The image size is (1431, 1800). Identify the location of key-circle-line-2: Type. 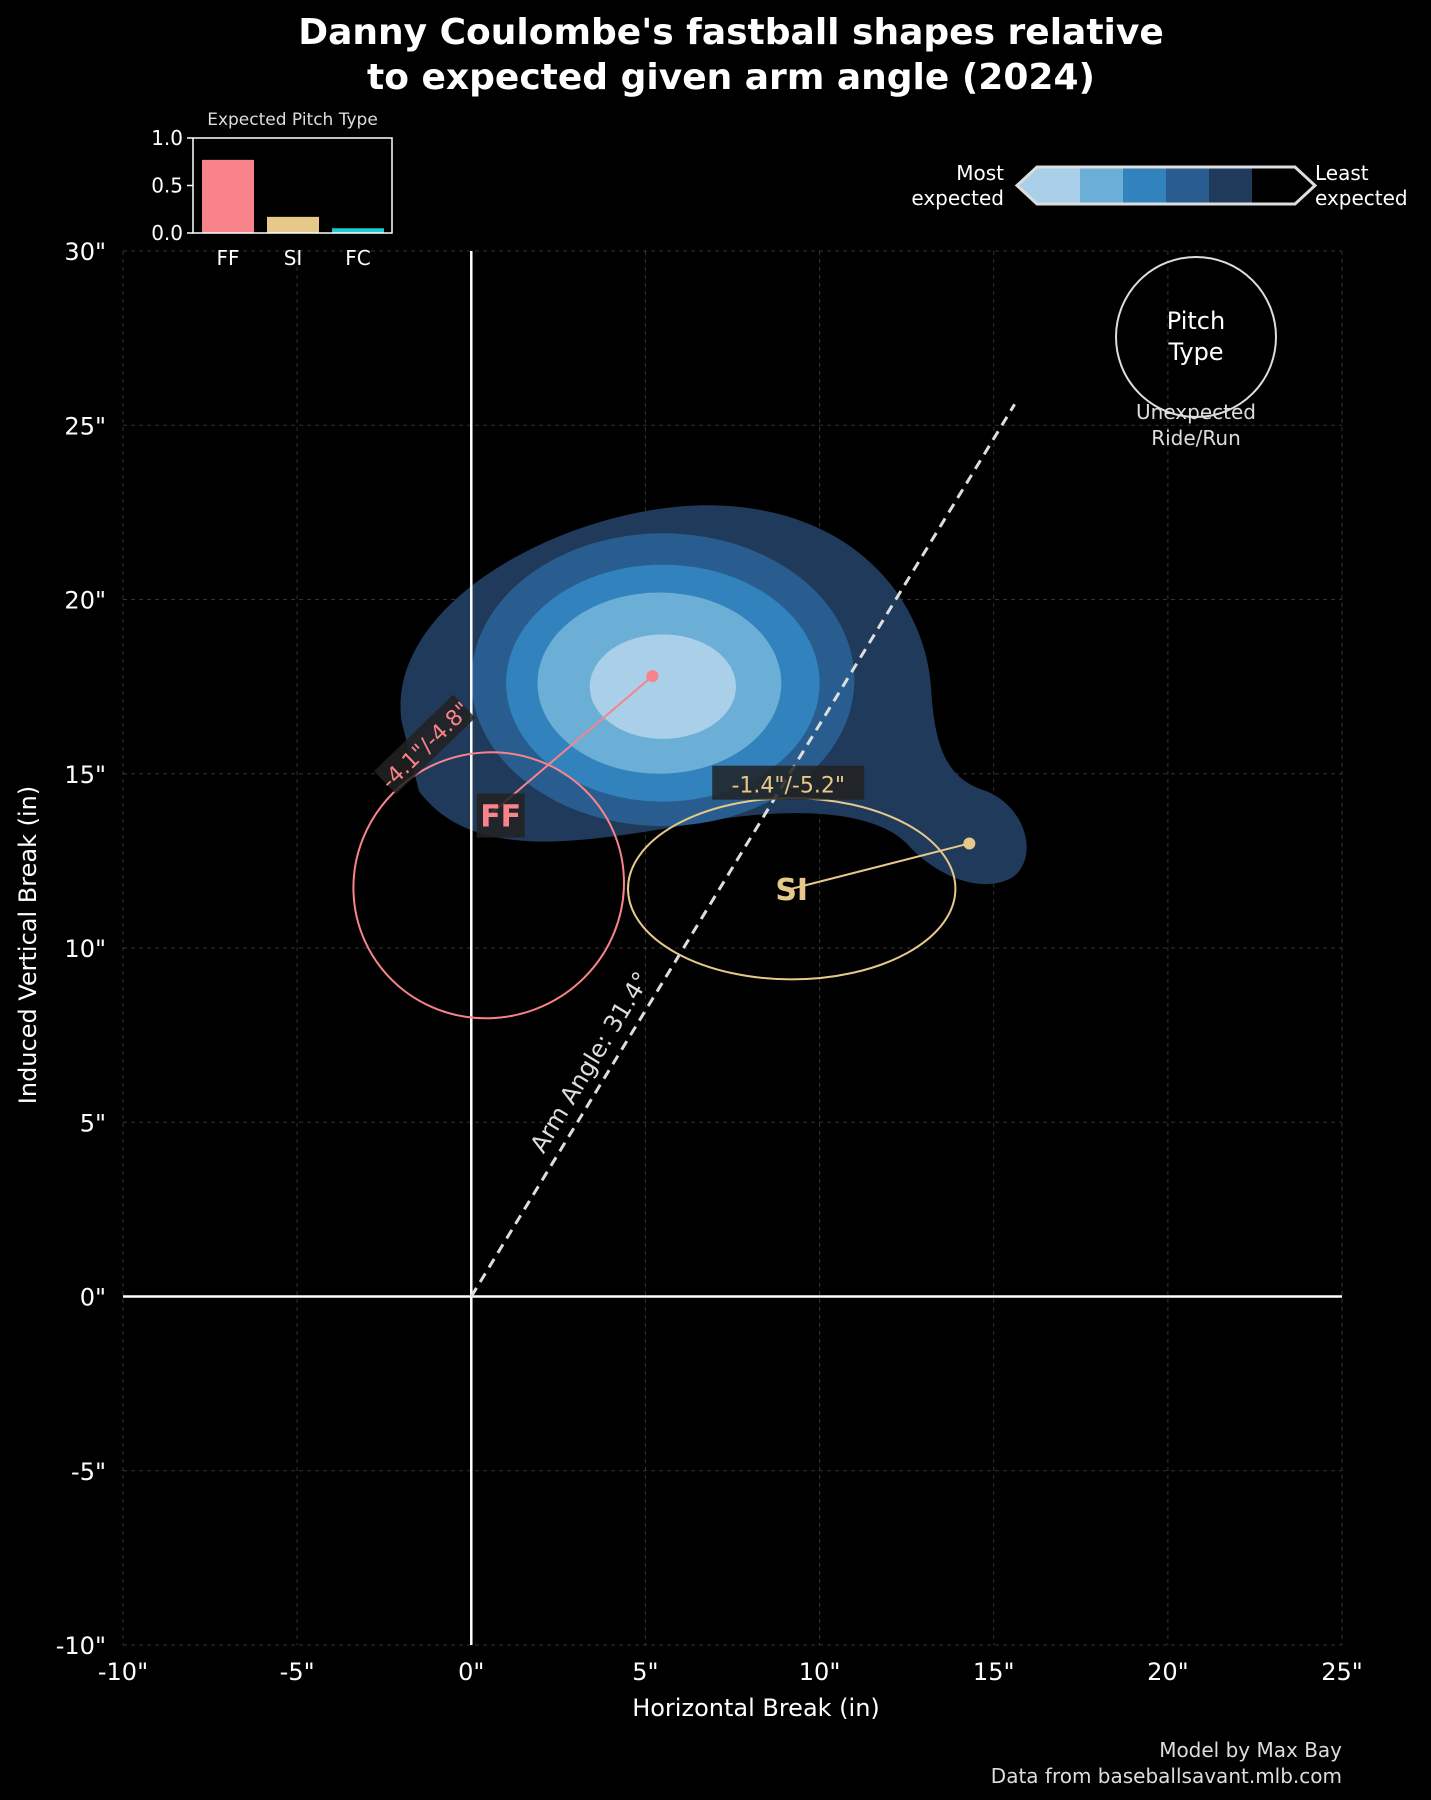
(1195, 352).